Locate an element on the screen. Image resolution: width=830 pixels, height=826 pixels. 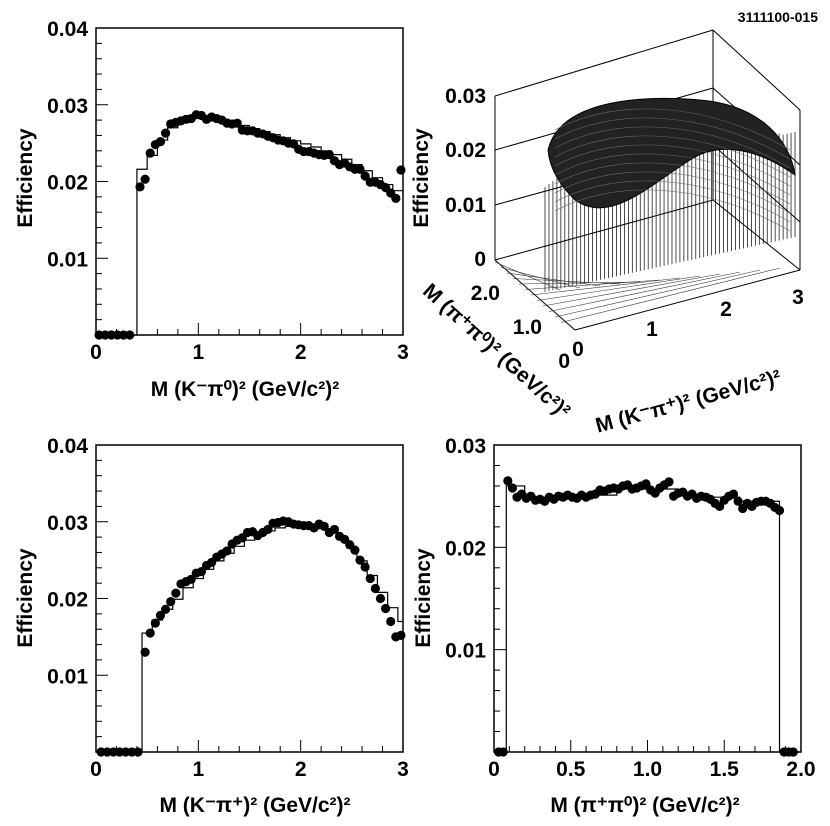
y-tick-label: 1.0 is located at coordinates (527, 327).